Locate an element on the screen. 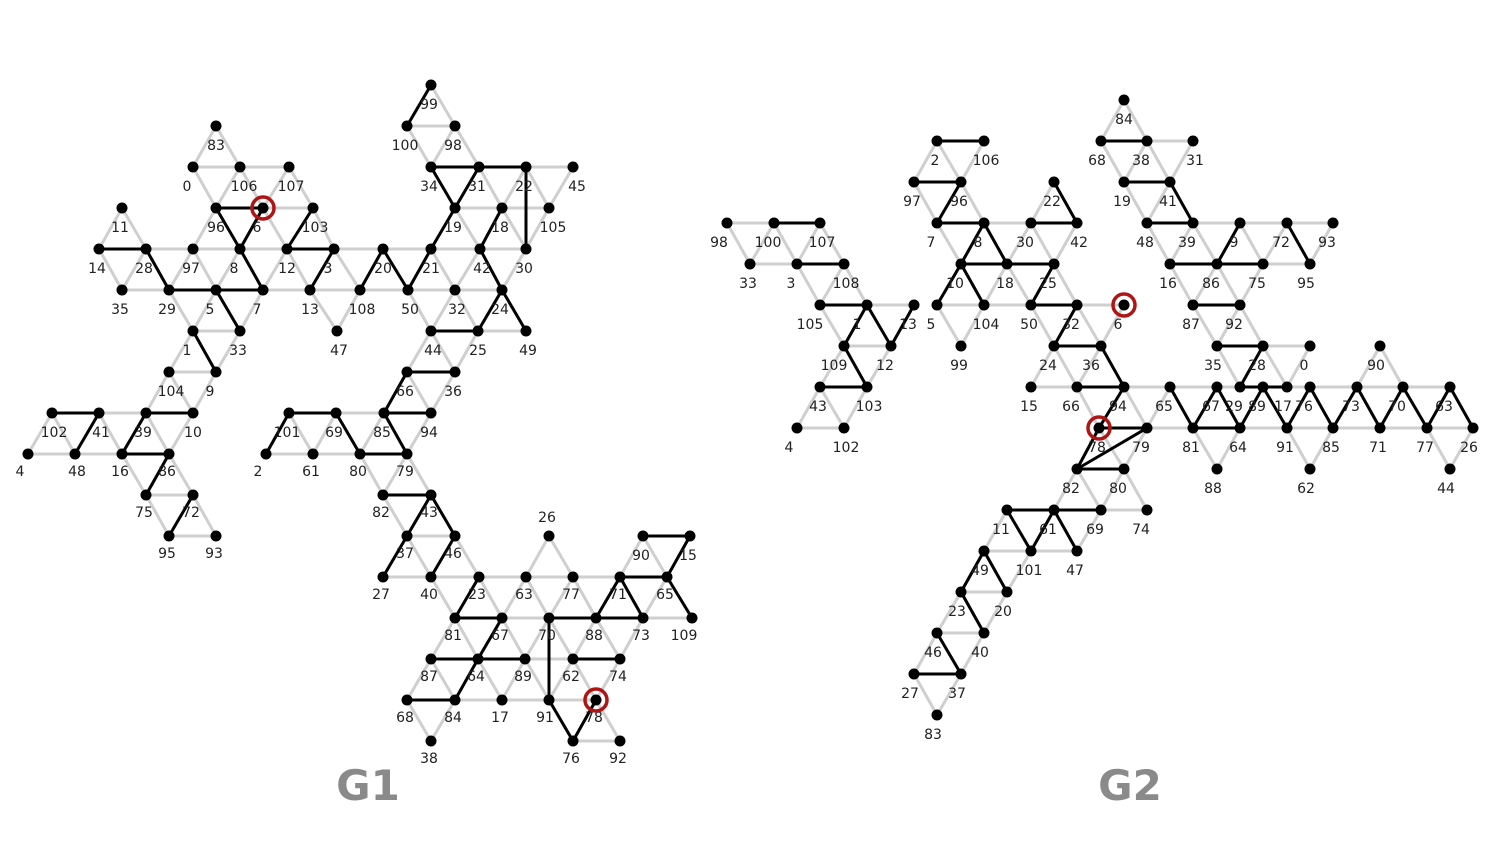 The image size is (1500, 844). node-label: 87 is located at coordinates (429, 677).